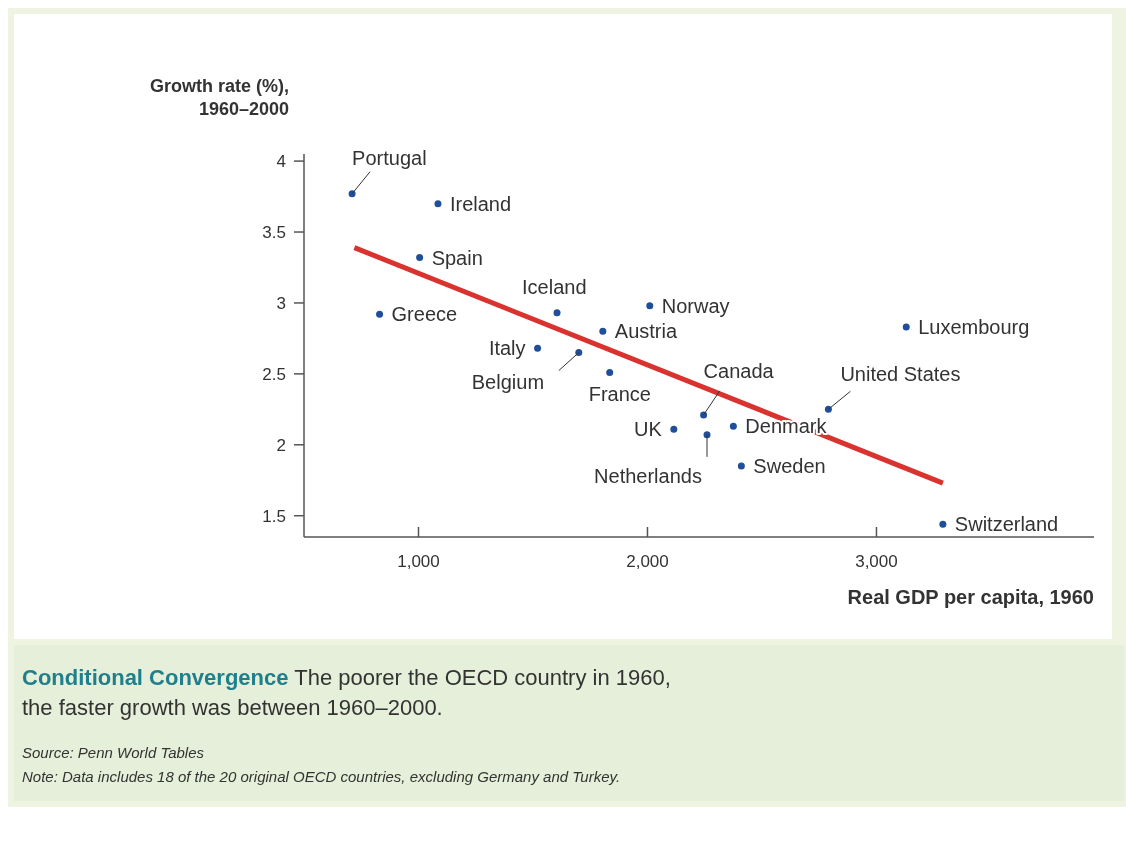  I want to click on y-tick-label: 1.5, so click(274, 516).